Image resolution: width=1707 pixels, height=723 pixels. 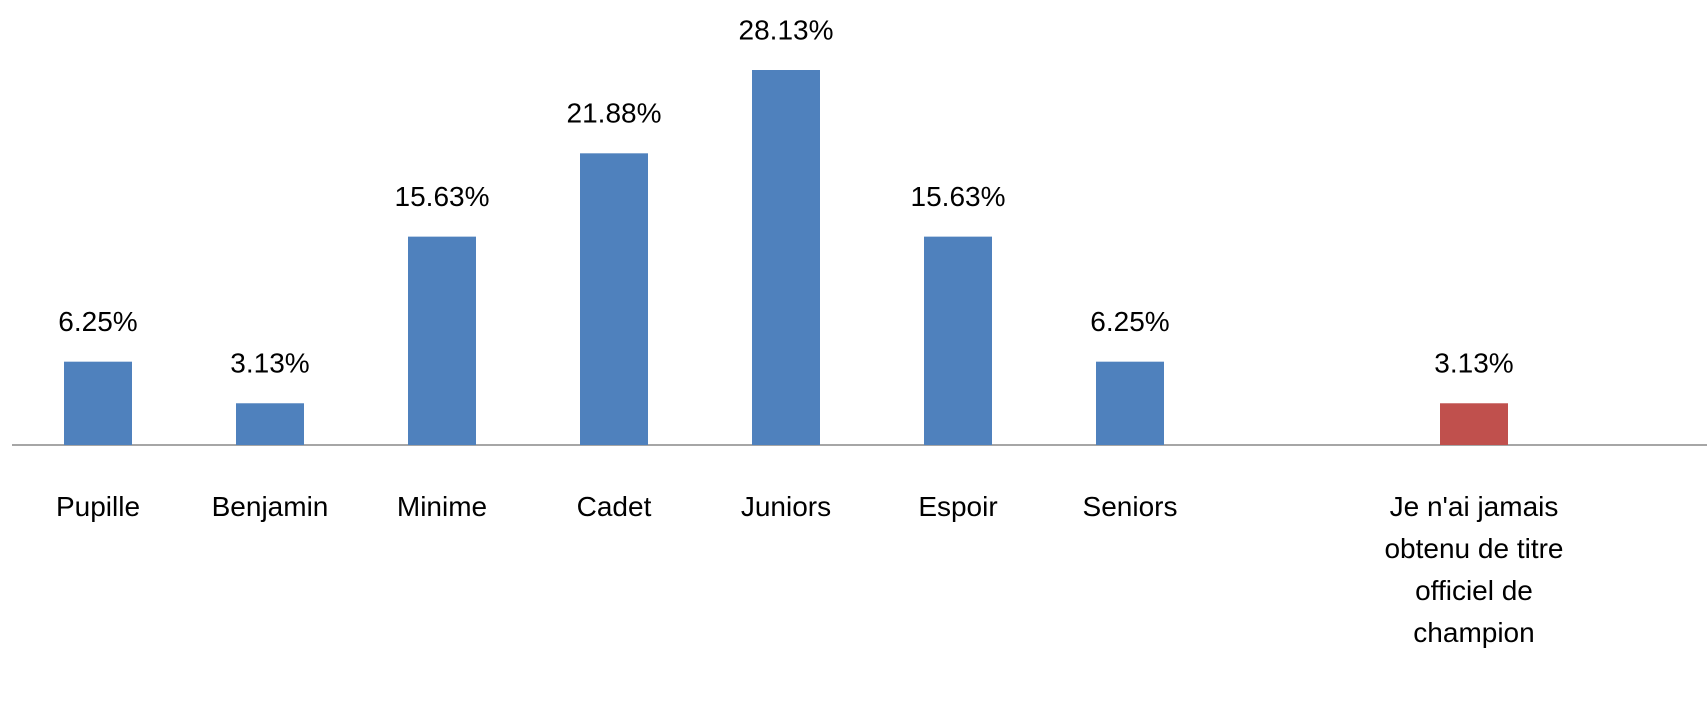 What do you see at coordinates (958, 506) in the screenshot?
I see `x-tick-label: Espoir` at bounding box center [958, 506].